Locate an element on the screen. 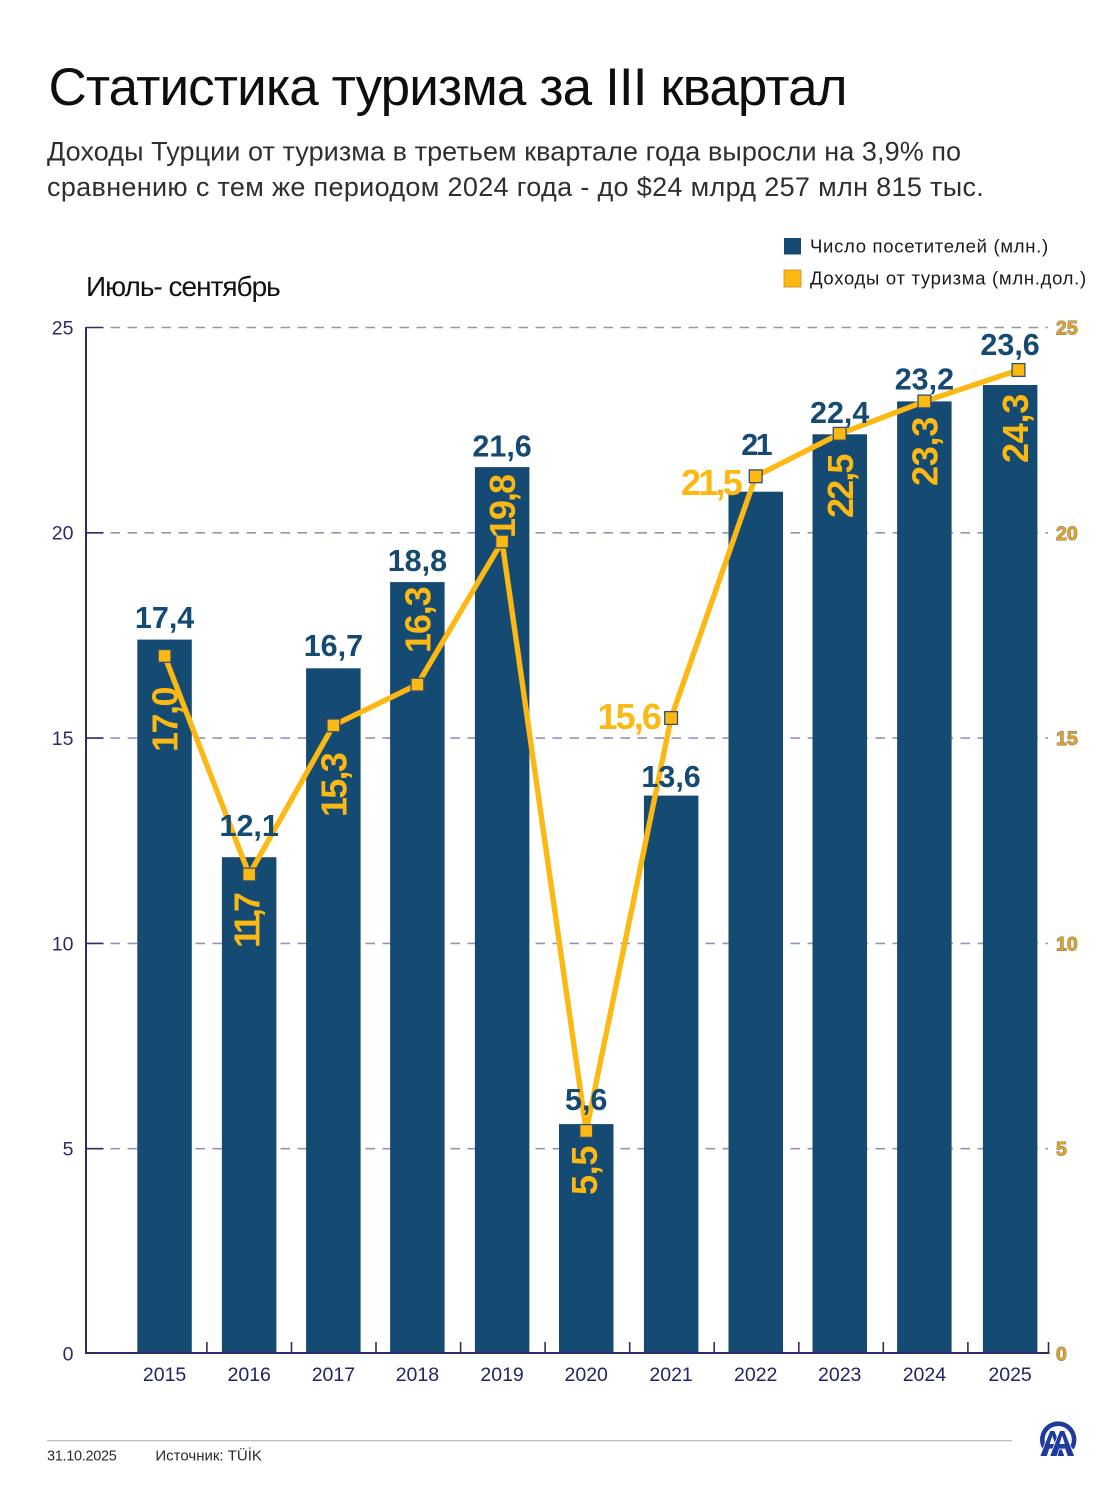  svg-text: 2023 is located at coordinates (839, 1375).